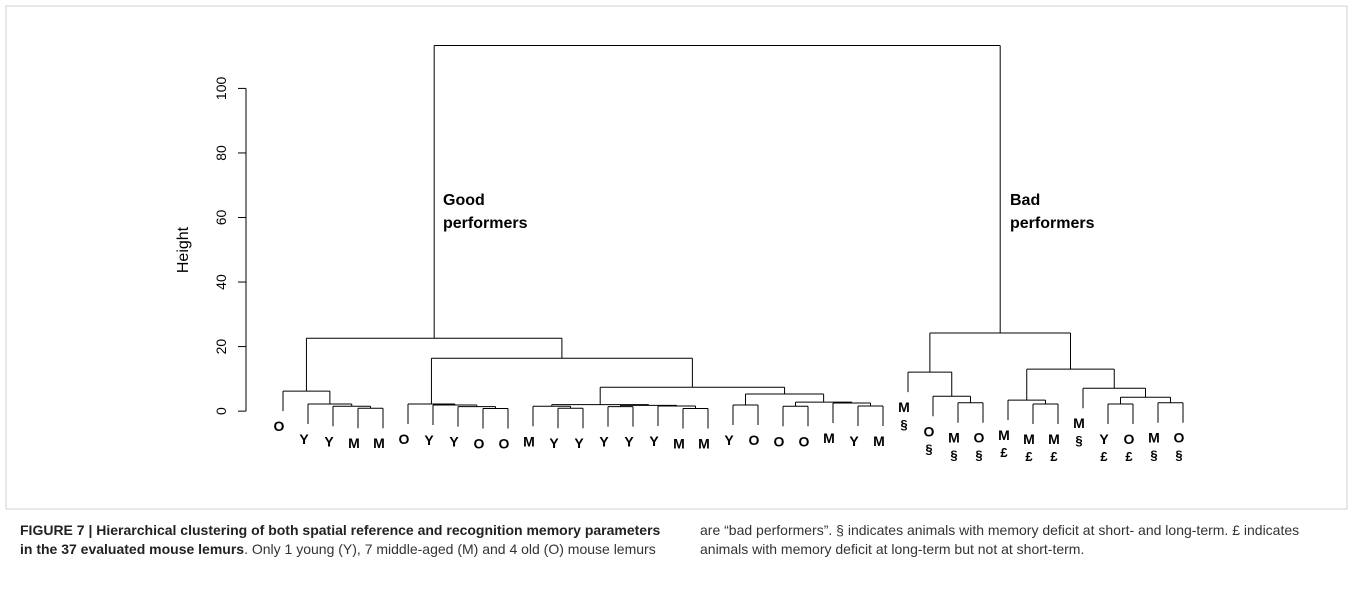 The height and width of the screenshot is (598, 1354). I want to click on y-tick-label: 40, so click(221, 282).